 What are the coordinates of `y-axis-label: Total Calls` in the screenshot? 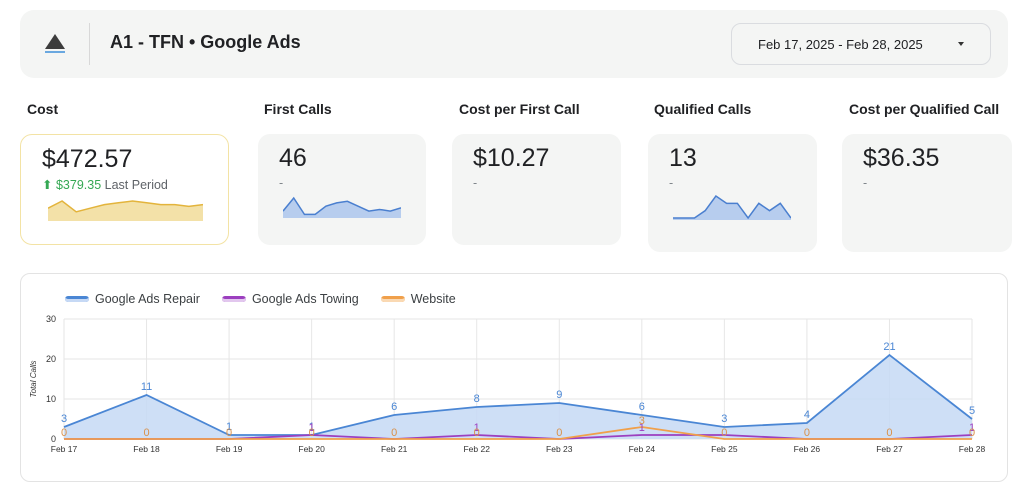 It's located at (33, 378).